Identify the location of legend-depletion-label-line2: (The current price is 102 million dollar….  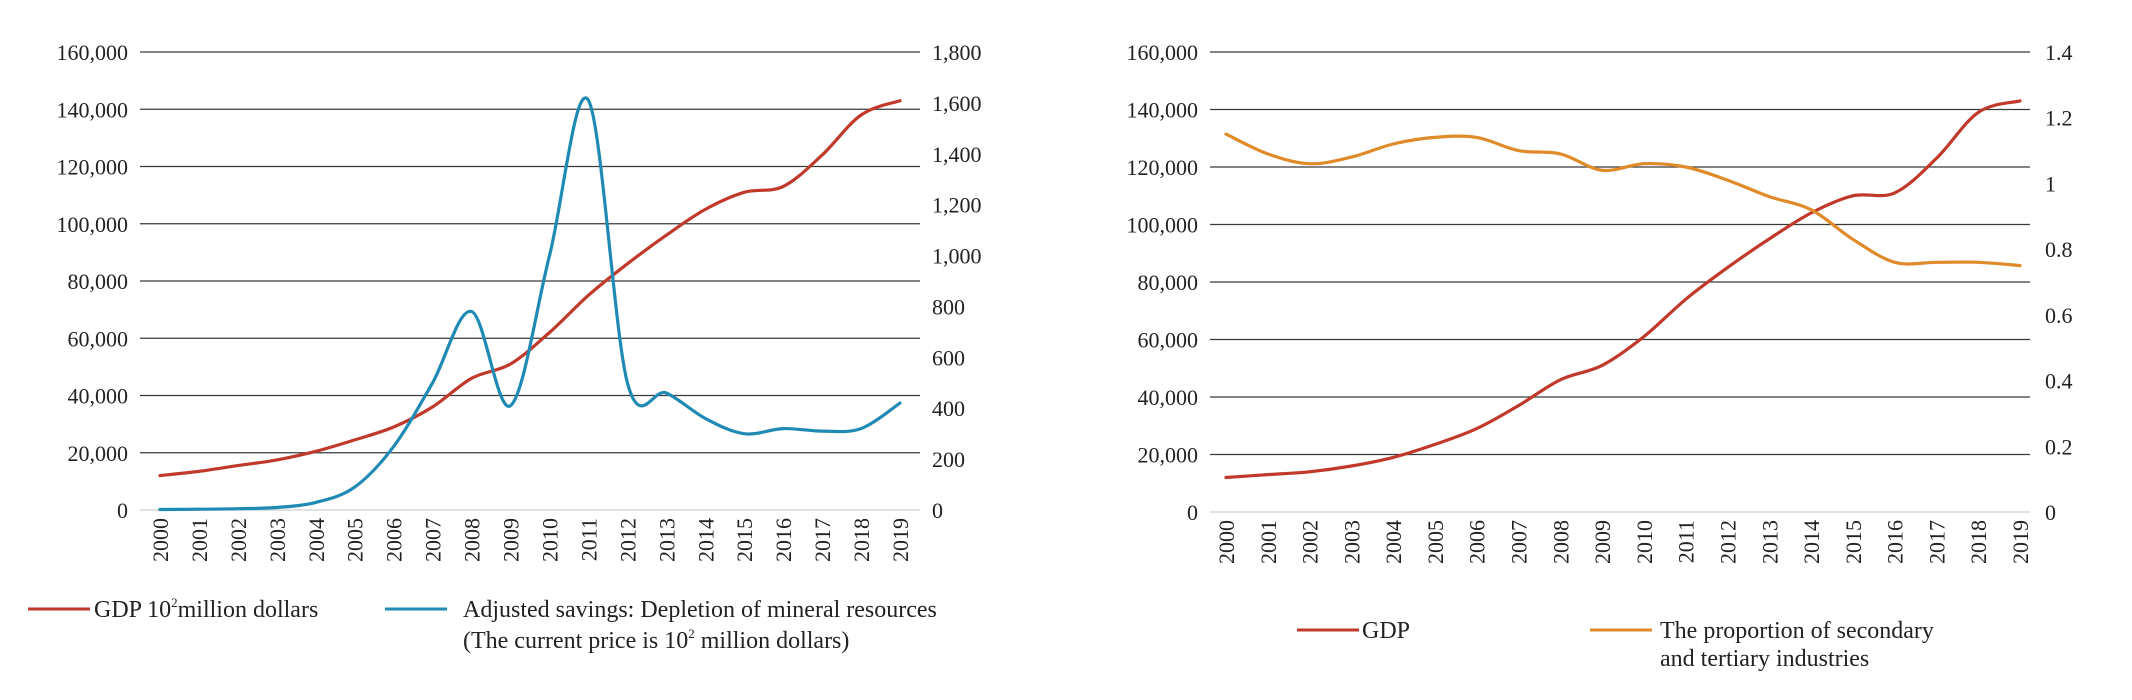
(656, 640).